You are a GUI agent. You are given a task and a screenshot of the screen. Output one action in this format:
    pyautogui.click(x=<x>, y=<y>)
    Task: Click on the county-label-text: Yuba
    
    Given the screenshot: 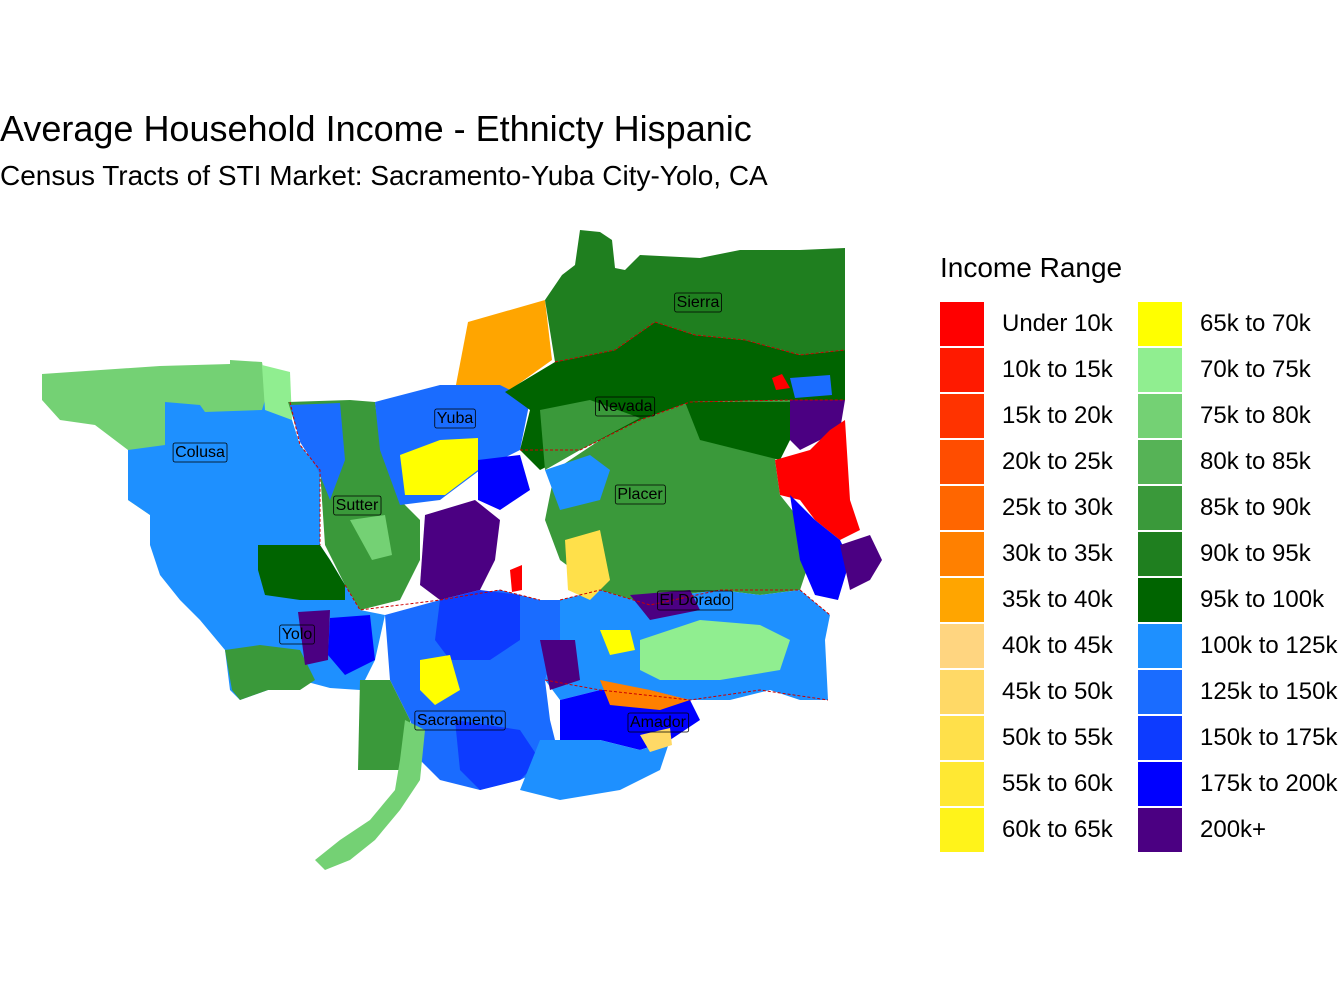 What is the action you would take?
    pyautogui.click(x=455, y=418)
    